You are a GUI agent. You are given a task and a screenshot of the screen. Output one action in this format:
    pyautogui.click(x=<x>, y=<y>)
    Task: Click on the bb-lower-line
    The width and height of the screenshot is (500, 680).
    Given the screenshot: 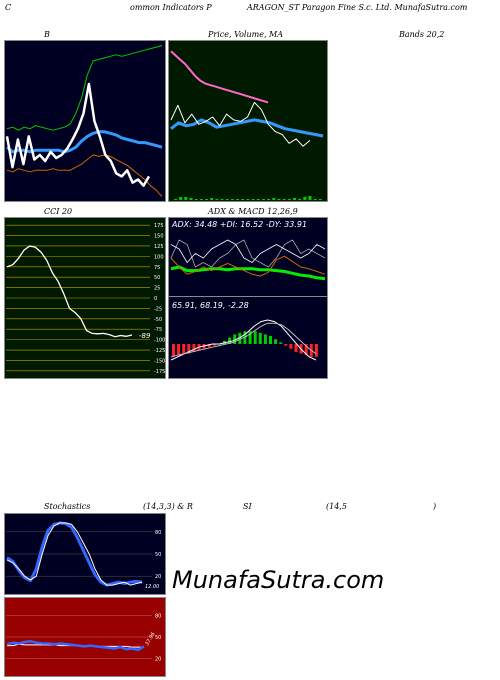 What is the action you would take?
    pyautogui.click(x=84, y=175)
    